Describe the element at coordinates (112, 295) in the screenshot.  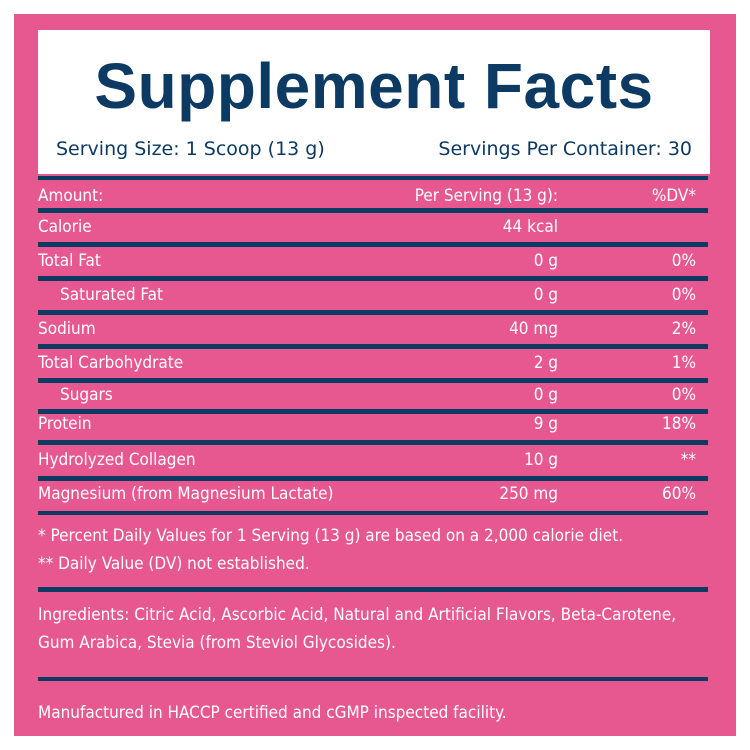
I see `nutrient-name: Saturated Fat` at that location.